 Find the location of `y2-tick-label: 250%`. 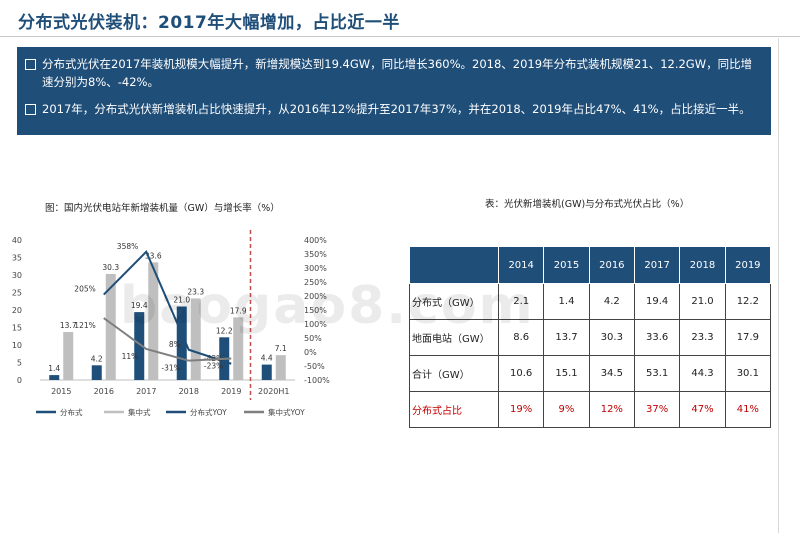

y2-tick-label: 250% is located at coordinates (315, 282).